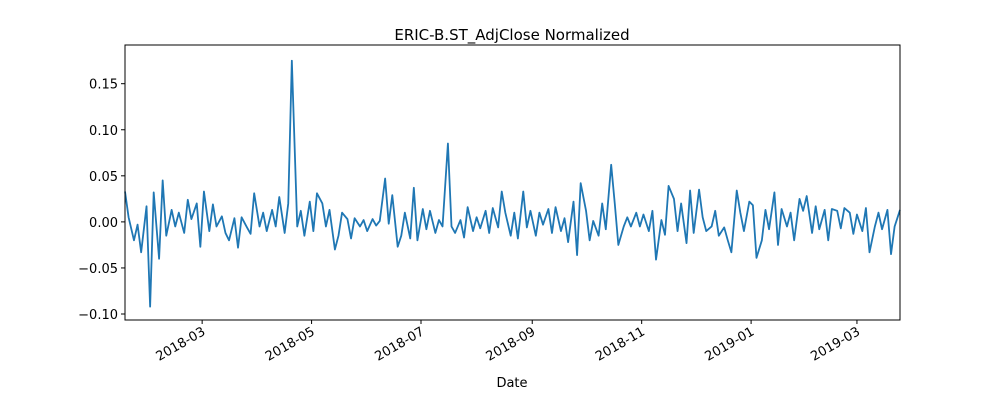 This screenshot has width=1000, height=400. What do you see at coordinates (511, 383) in the screenshot?
I see `x-axis-label: Date` at bounding box center [511, 383].